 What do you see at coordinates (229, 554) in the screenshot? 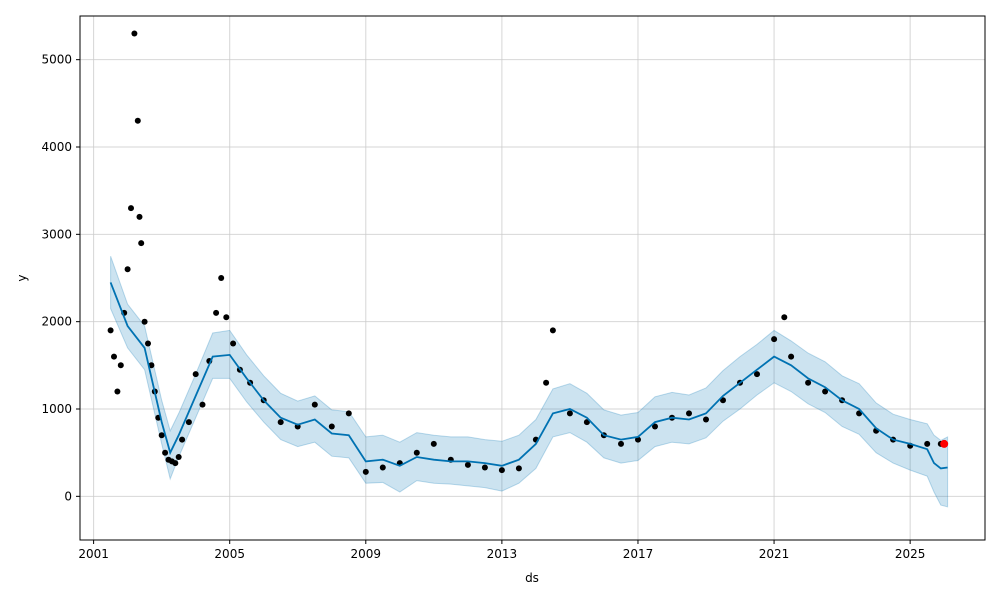
I see `x-tick-label: 2005` at bounding box center [229, 554].